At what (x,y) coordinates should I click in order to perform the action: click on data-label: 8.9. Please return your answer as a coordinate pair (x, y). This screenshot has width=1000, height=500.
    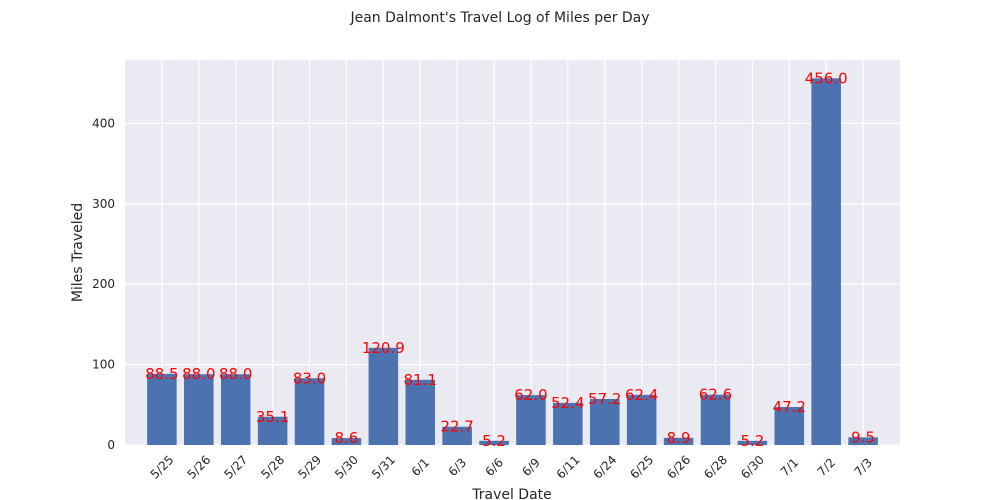
    Looking at the image, I should click on (679, 438).